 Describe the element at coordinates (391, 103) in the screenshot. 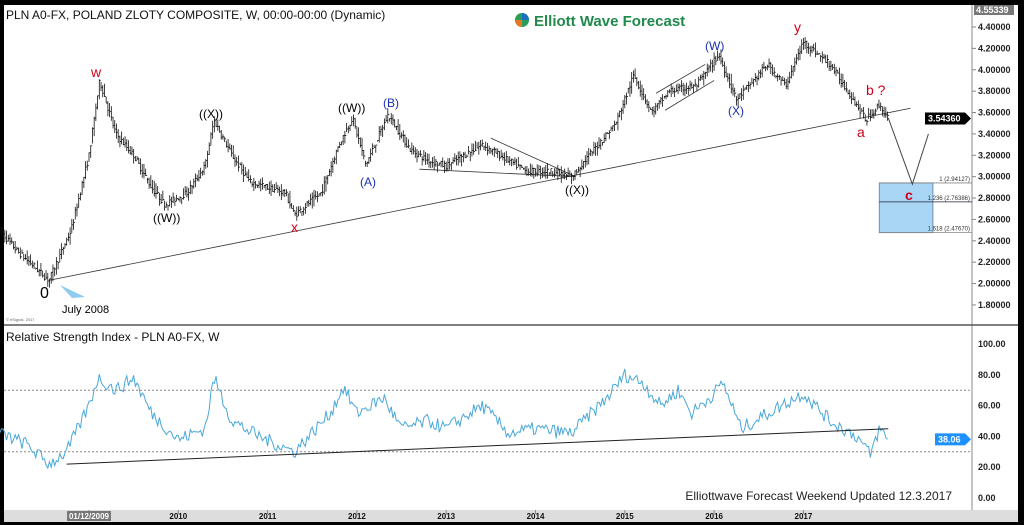

I see `wave-label-B: (B)` at that location.